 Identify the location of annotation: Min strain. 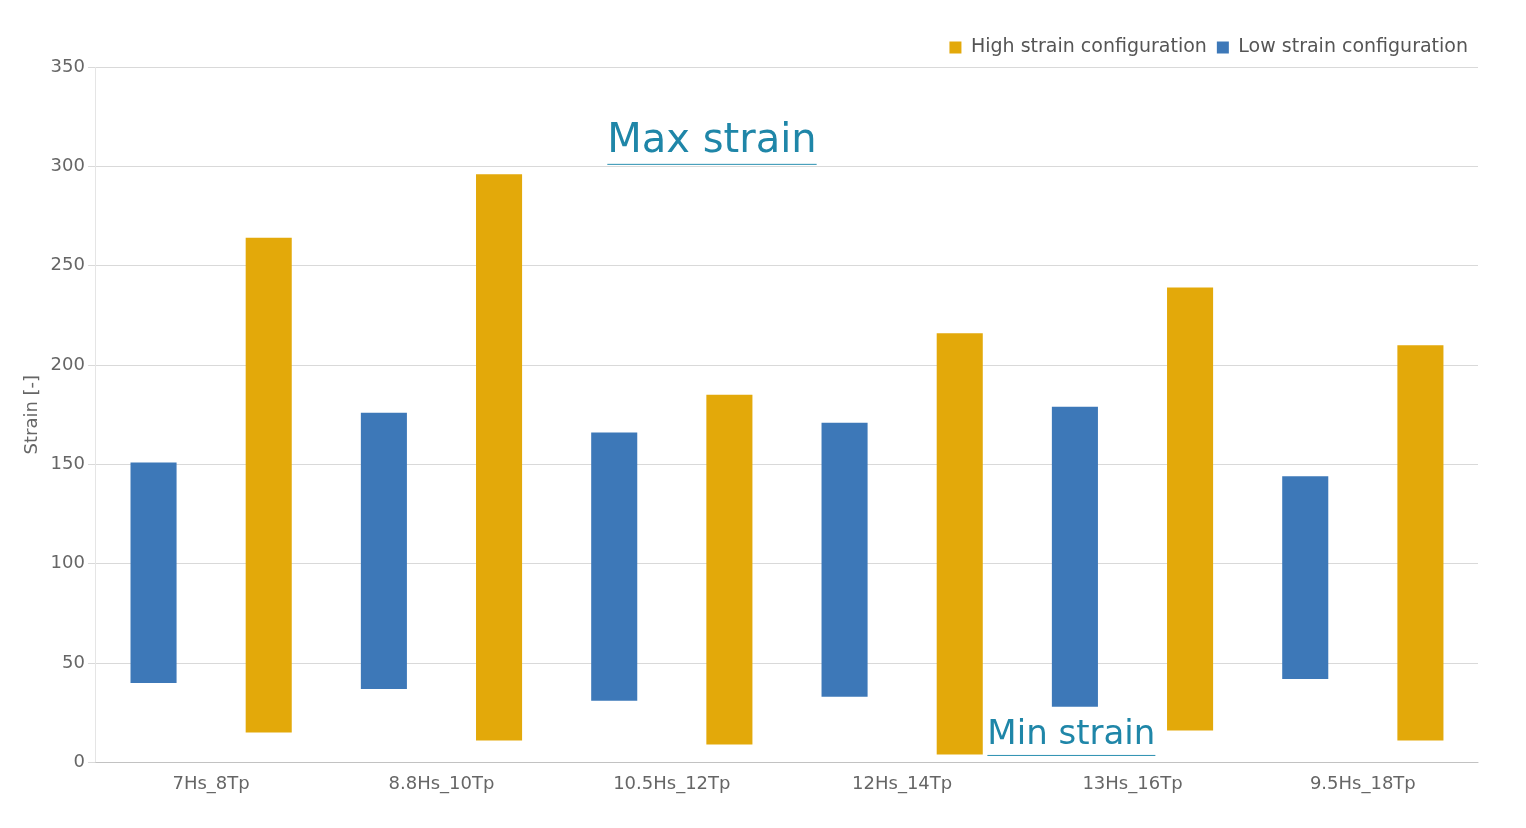
(1071, 732).